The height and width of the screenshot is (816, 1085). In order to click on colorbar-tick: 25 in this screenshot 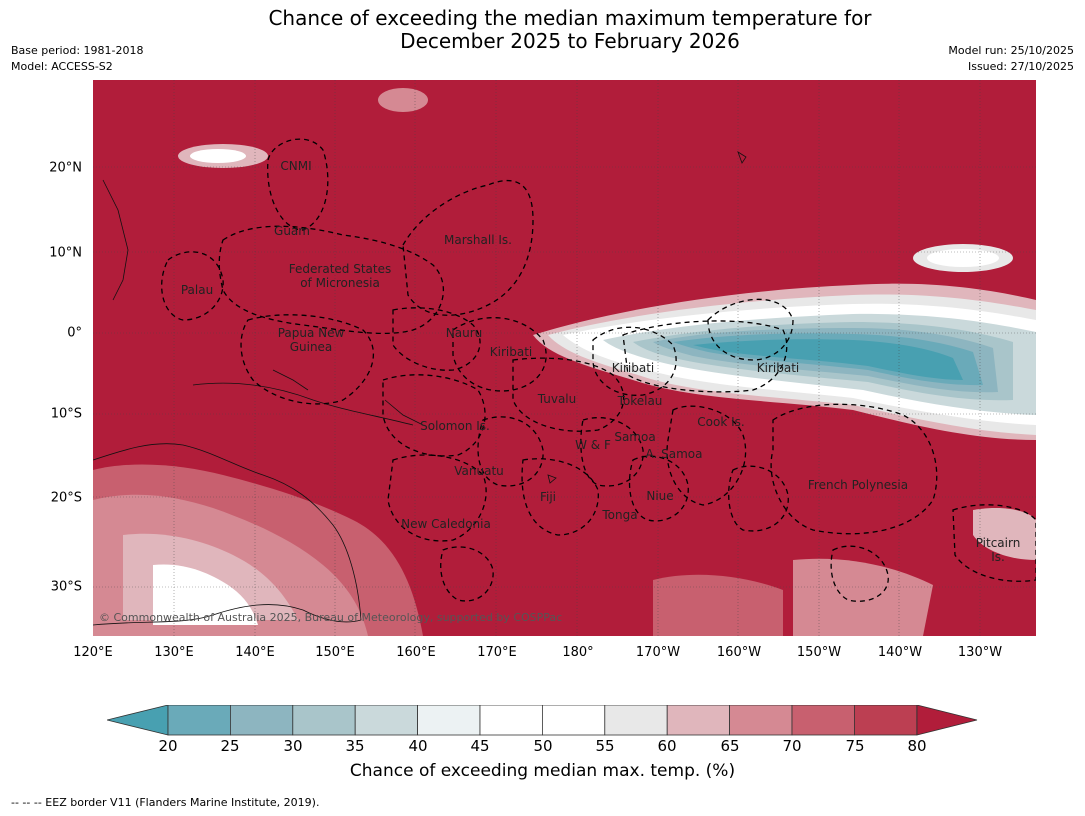, I will do `click(230, 746)`.